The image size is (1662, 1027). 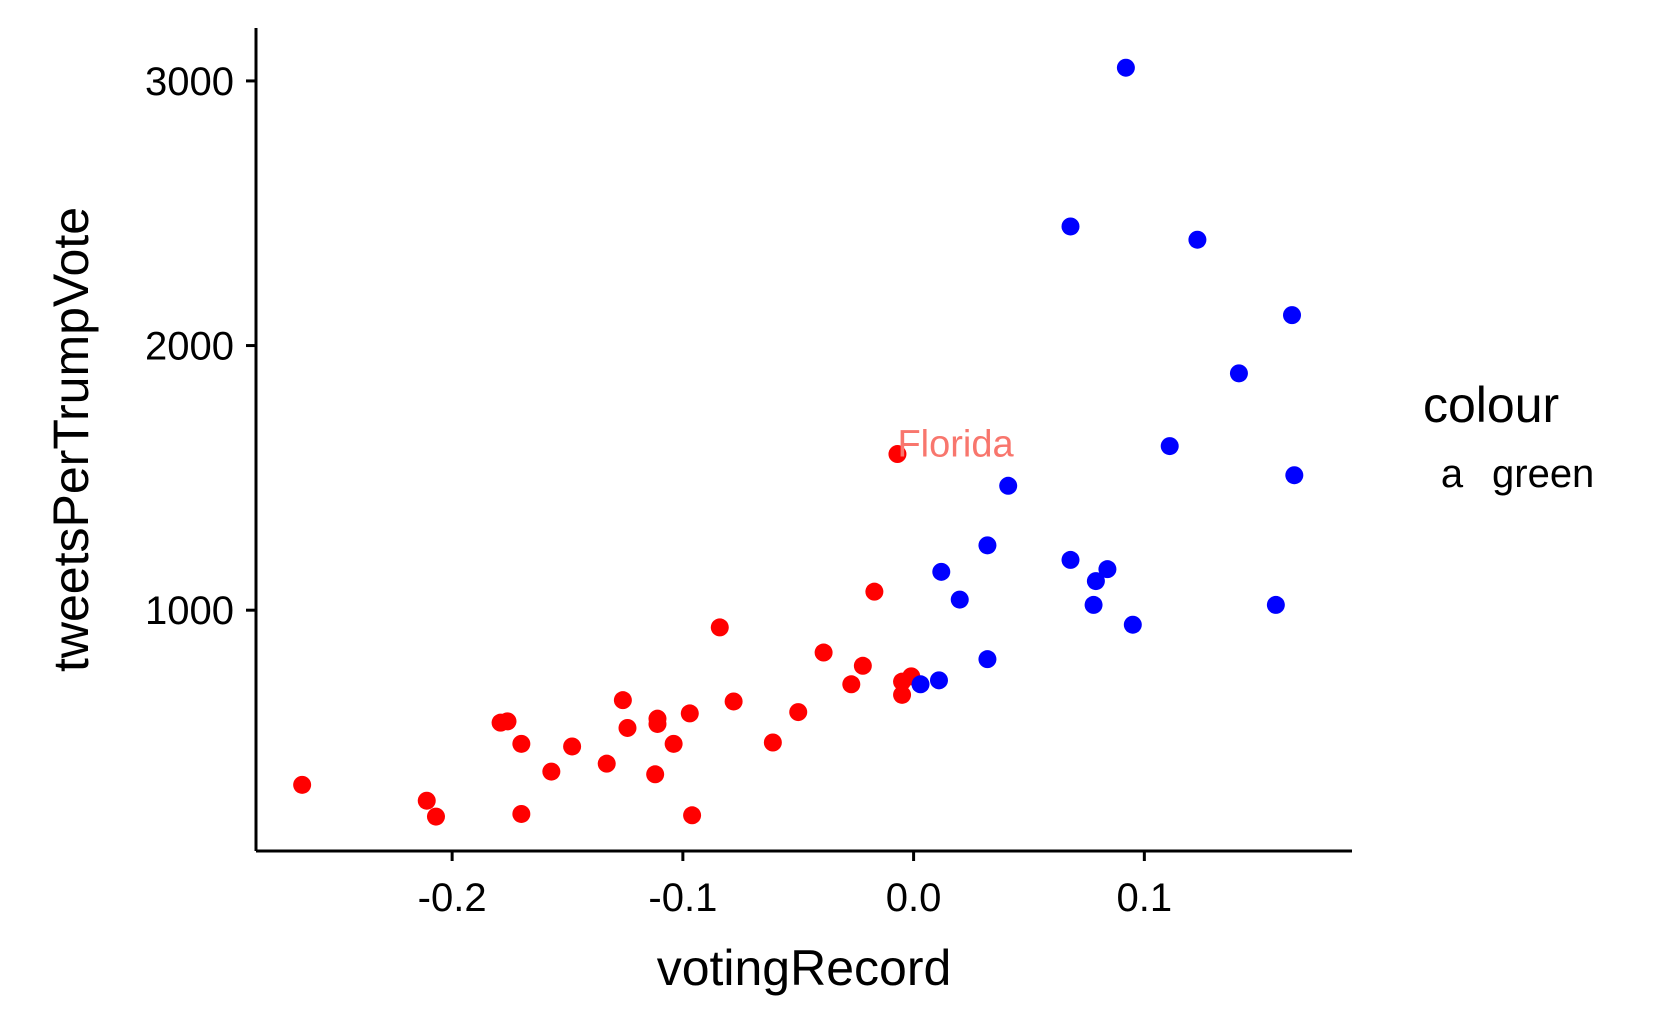 I want to click on x-tick-label: 0.0, so click(x=914, y=898).